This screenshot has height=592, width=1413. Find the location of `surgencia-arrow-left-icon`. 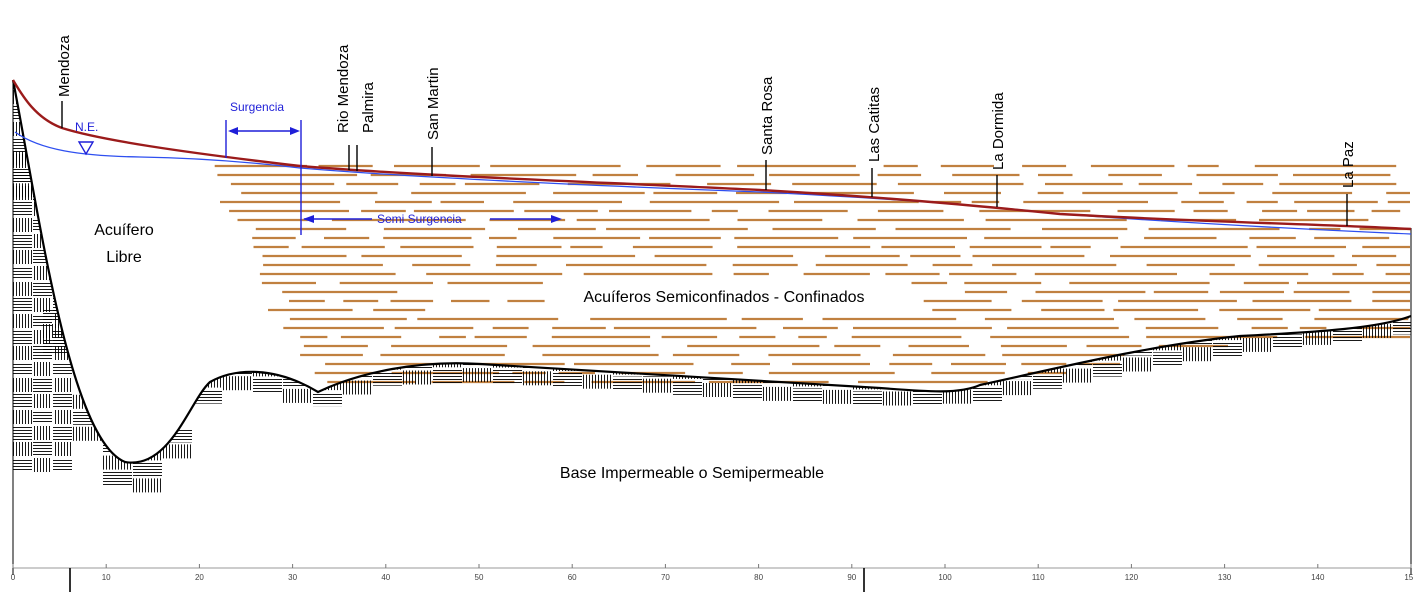

surgencia-arrow-left-icon is located at coordinates (233, 131).